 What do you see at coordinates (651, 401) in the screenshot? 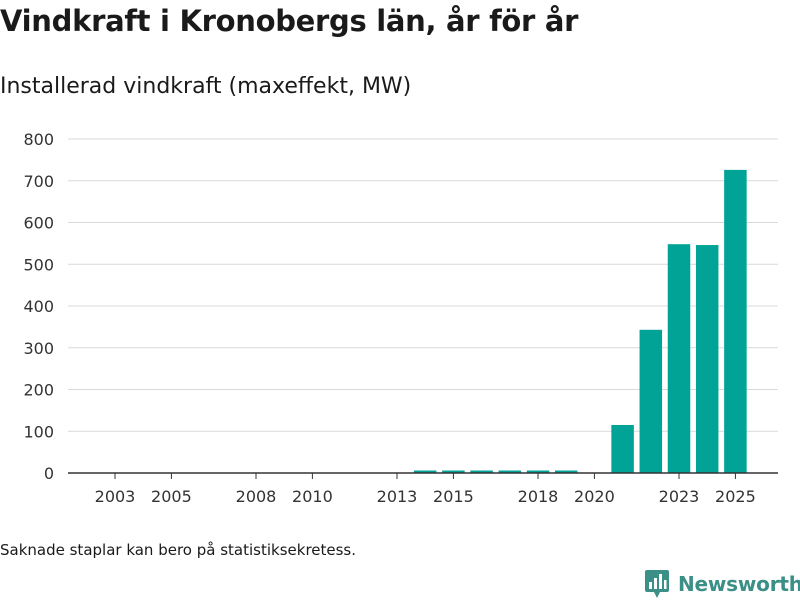
I see `bar-2022` at bounding box center [651, 401].